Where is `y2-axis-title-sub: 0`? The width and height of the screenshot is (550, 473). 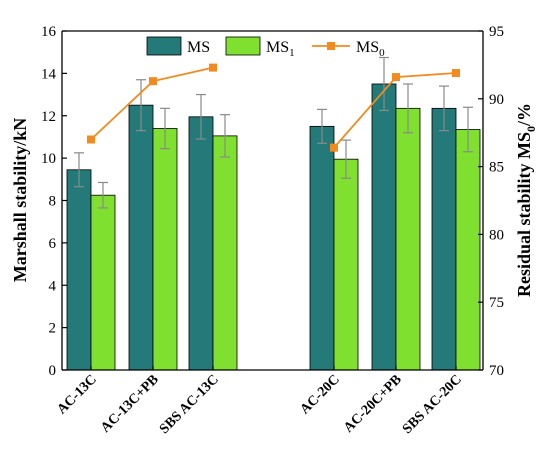 y2-axis-title-sub: 0 is located at coordinates (531, 129).